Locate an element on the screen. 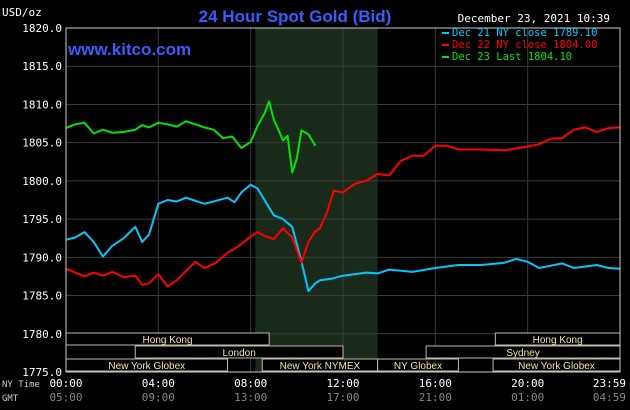  x-tick-label-ny: 12:00 is located at coordinates (342, 383).